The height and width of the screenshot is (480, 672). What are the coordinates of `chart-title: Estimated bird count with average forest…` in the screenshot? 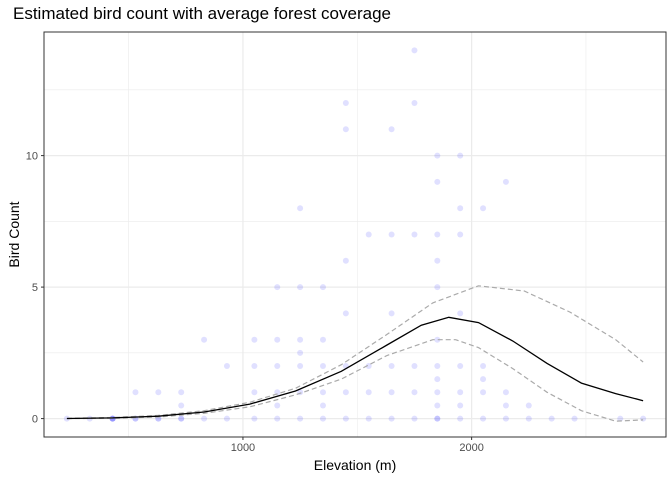 It's located at (202, 13).